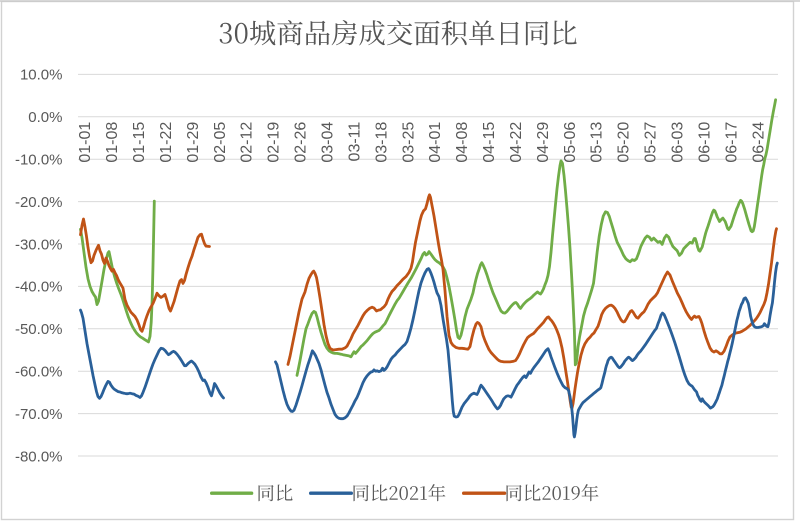  What do you see at coordinates (301, 142) in the screenshot?
I see `svg-text: 02-26` at bounding box center [301, 142].